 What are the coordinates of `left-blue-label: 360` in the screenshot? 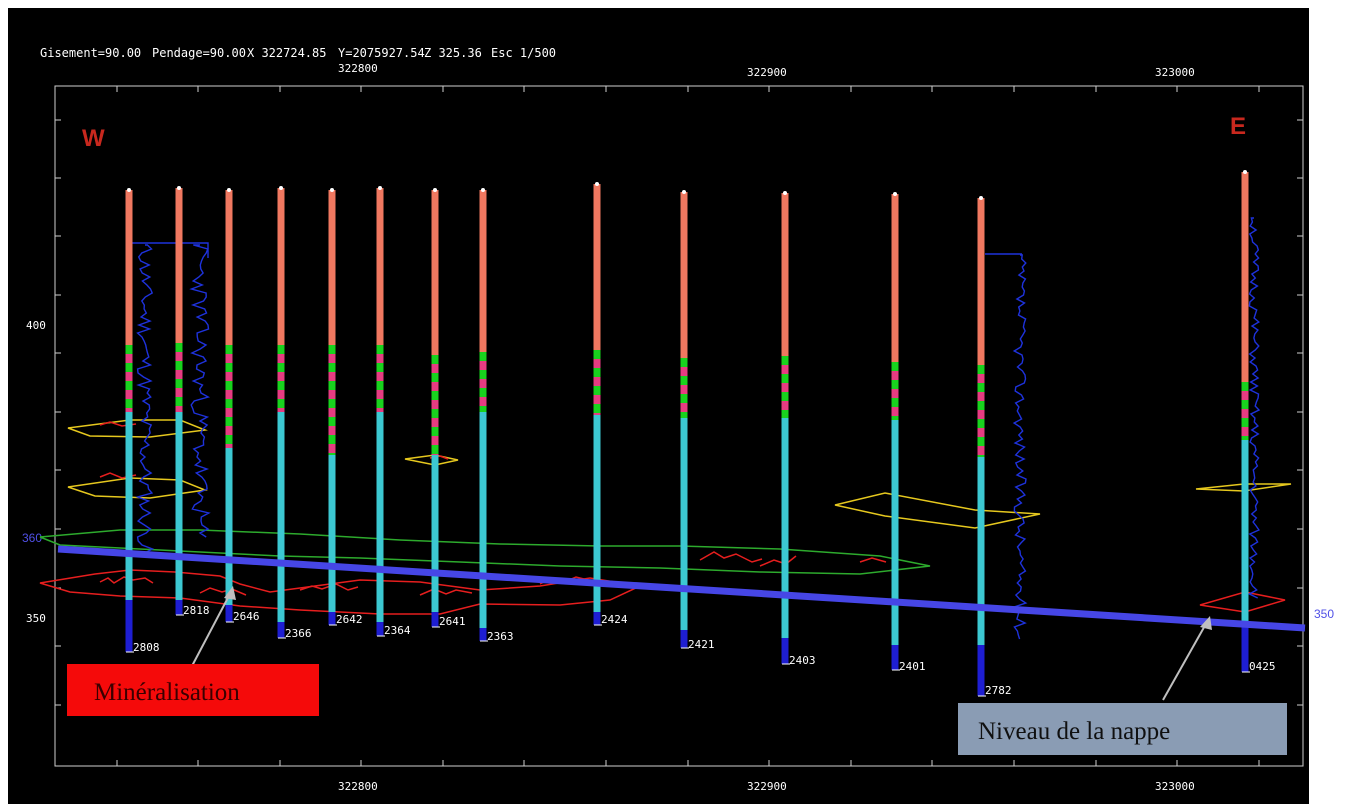 It's located at (32, 538).